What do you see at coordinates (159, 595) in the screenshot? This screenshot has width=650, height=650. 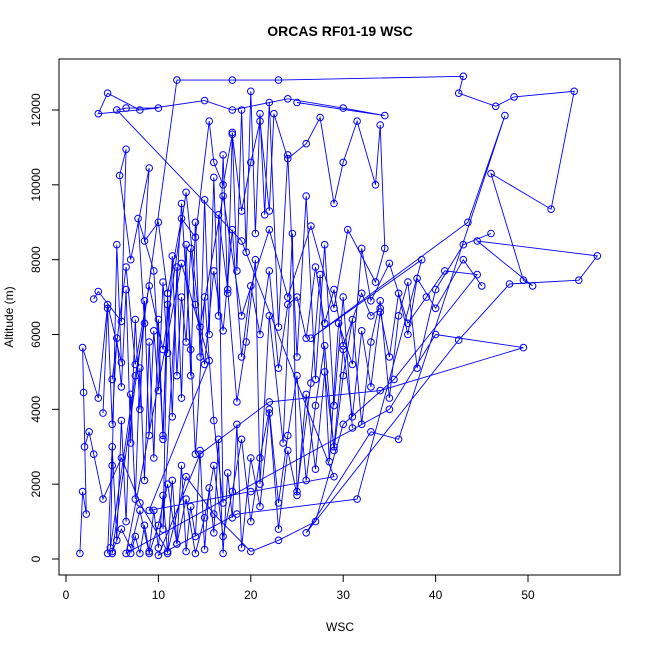 I see `x-tick-label: 10` at bounding box center [159, 595].